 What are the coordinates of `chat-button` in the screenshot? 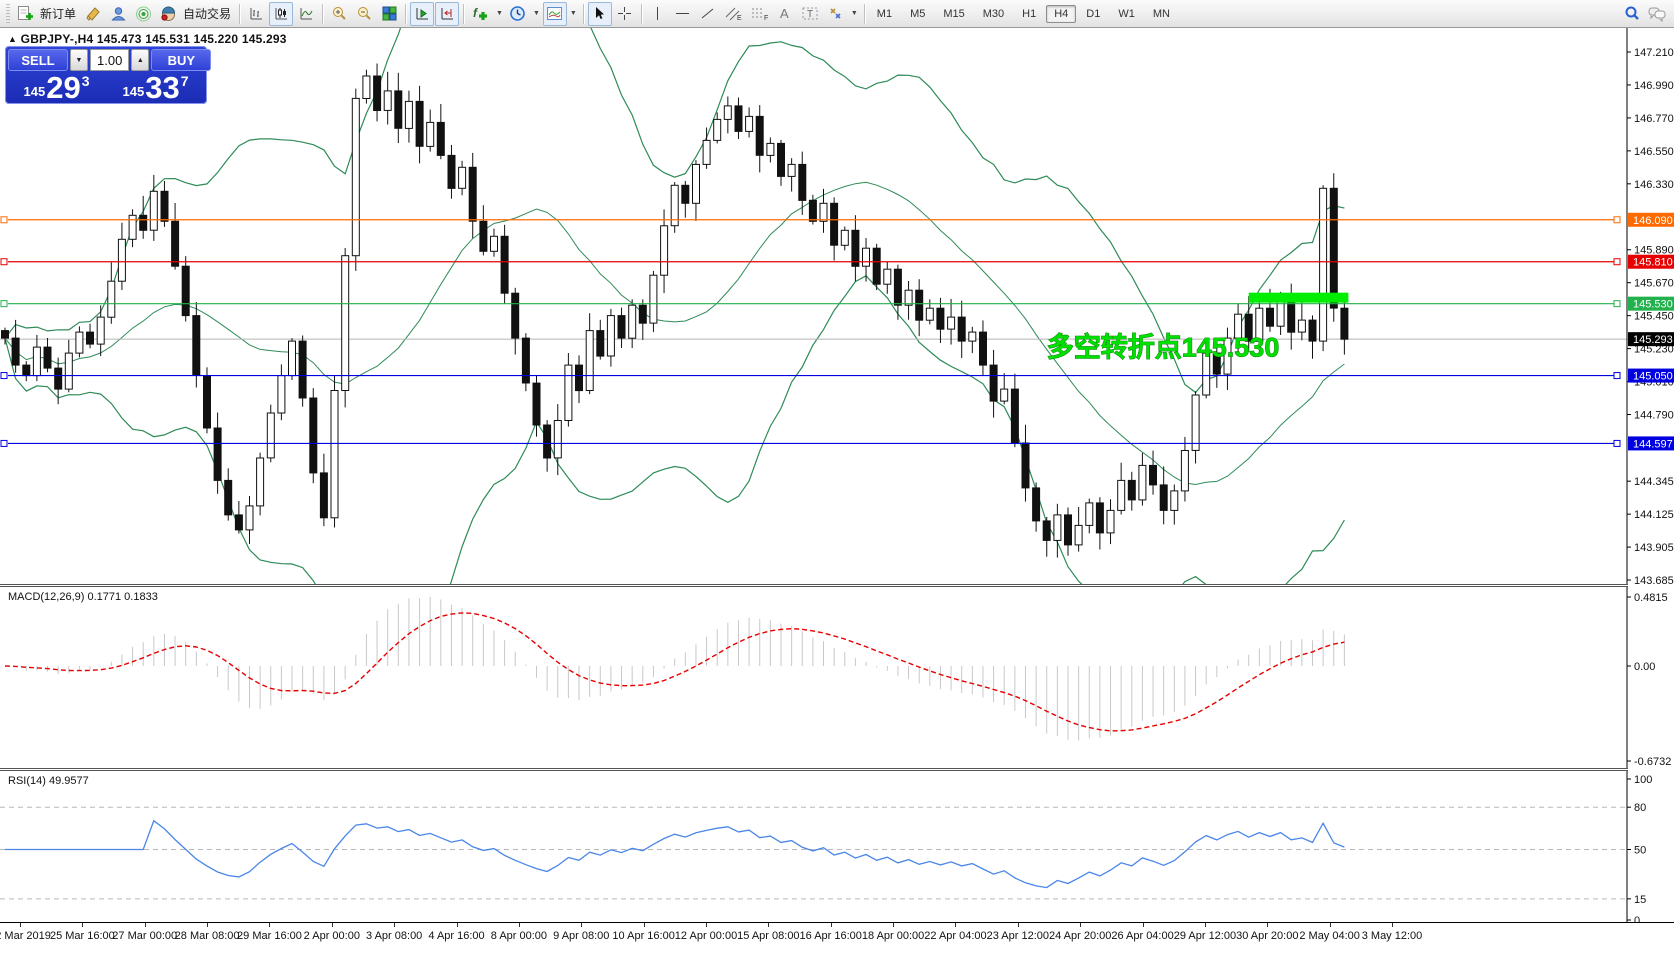 It's located at (1657, 14).